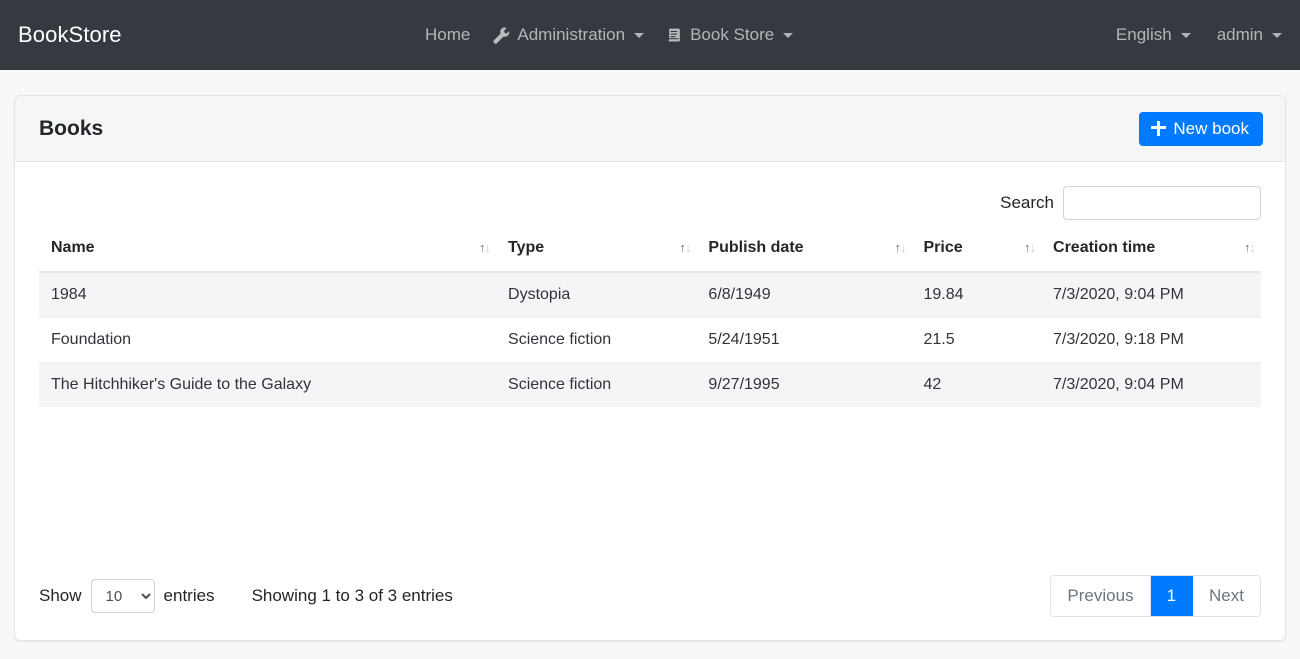 The height and width of the screenshot is (659, 1300). Describe the element at coordinates (756, 247) in the screenshot. I see `column-header-publish-date-label: Publish date` at that location.